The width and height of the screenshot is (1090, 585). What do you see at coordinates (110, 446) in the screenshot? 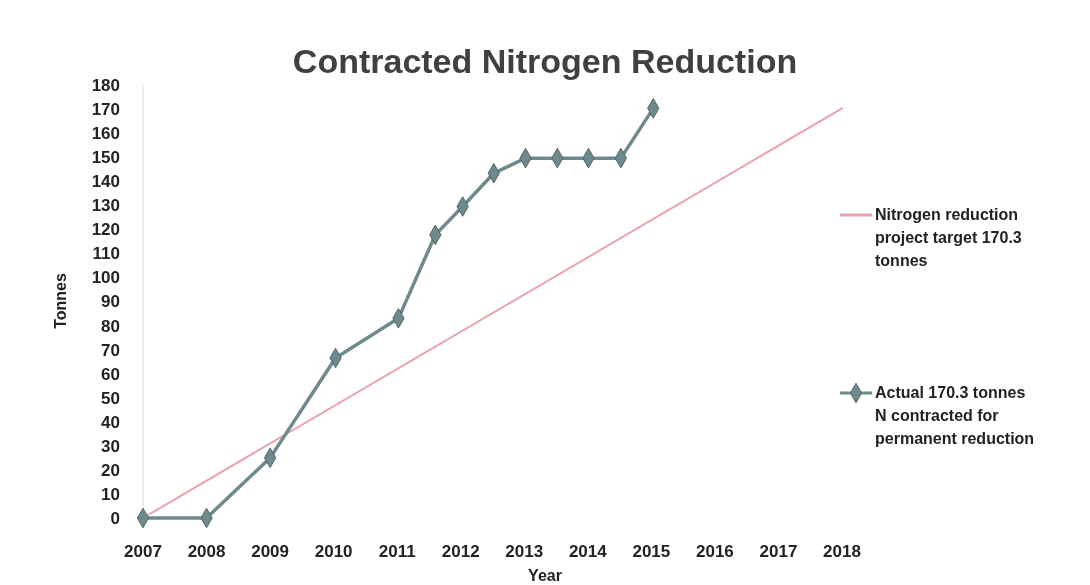
I see `y-tick-label: 30` at bounding box center [110, 446].